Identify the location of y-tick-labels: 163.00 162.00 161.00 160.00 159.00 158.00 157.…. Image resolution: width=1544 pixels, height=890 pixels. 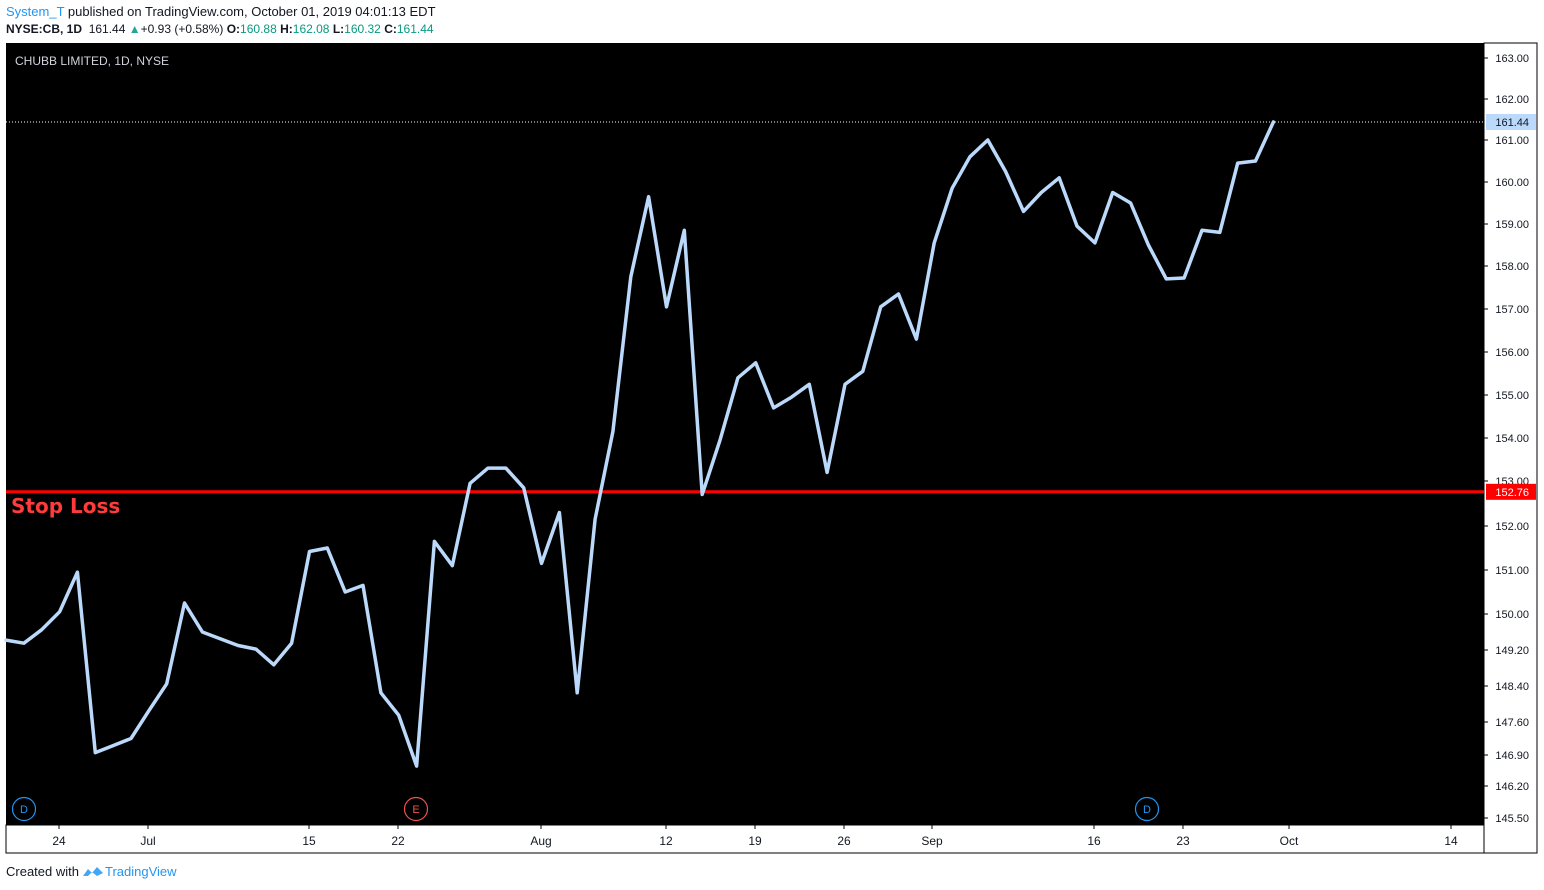
(1506, 439).